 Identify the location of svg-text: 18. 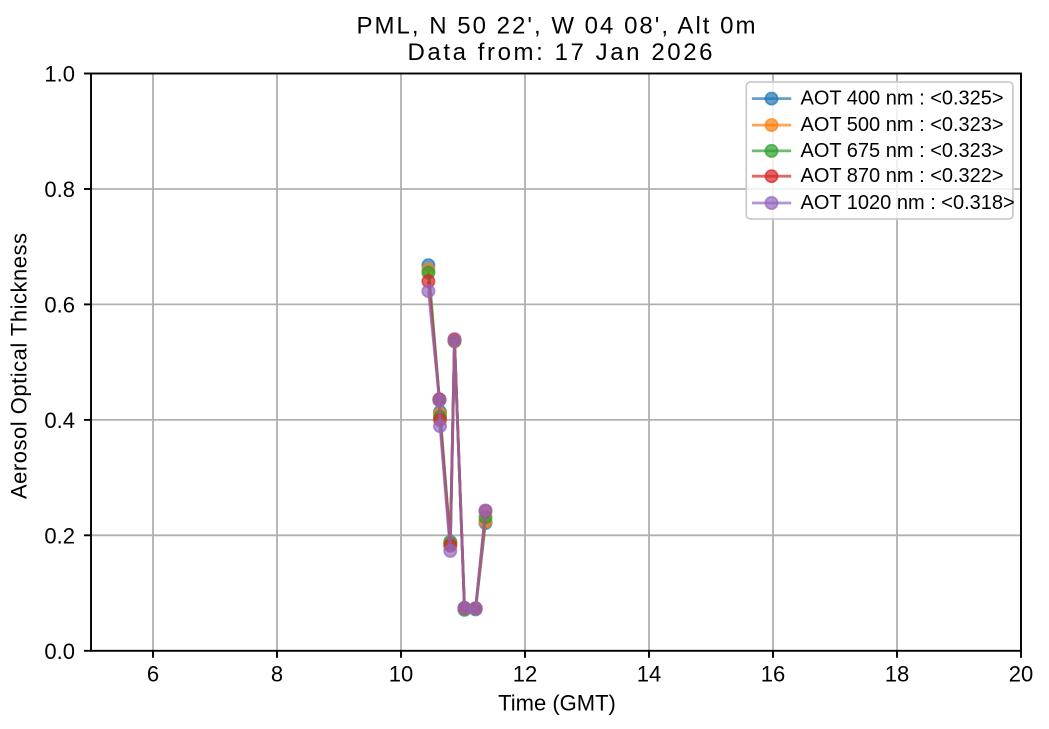
(897, 674).